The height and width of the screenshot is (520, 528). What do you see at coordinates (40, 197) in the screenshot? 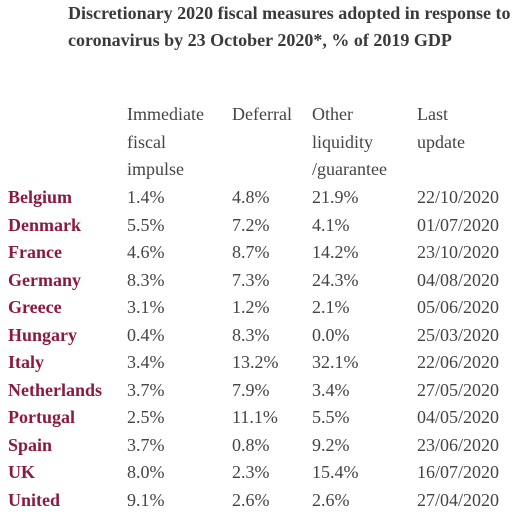
I see `country-name: Belgium` at bounding box center [40, 197].